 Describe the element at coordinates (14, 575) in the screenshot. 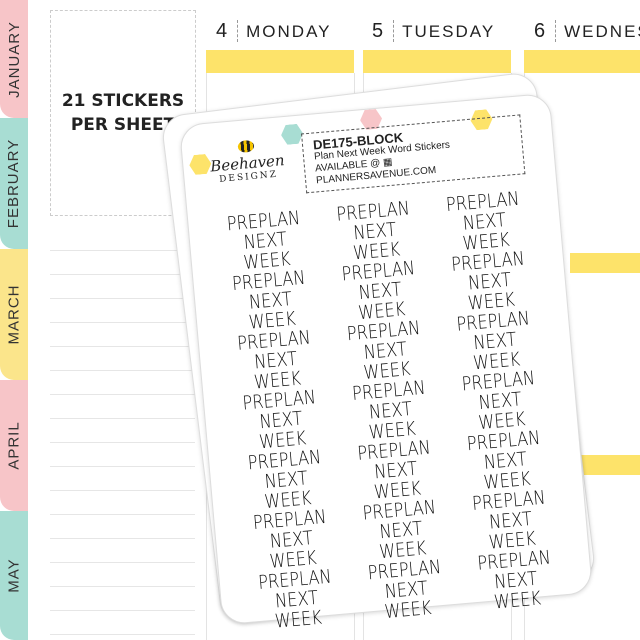

I see `tab-may: MAY` at that location.